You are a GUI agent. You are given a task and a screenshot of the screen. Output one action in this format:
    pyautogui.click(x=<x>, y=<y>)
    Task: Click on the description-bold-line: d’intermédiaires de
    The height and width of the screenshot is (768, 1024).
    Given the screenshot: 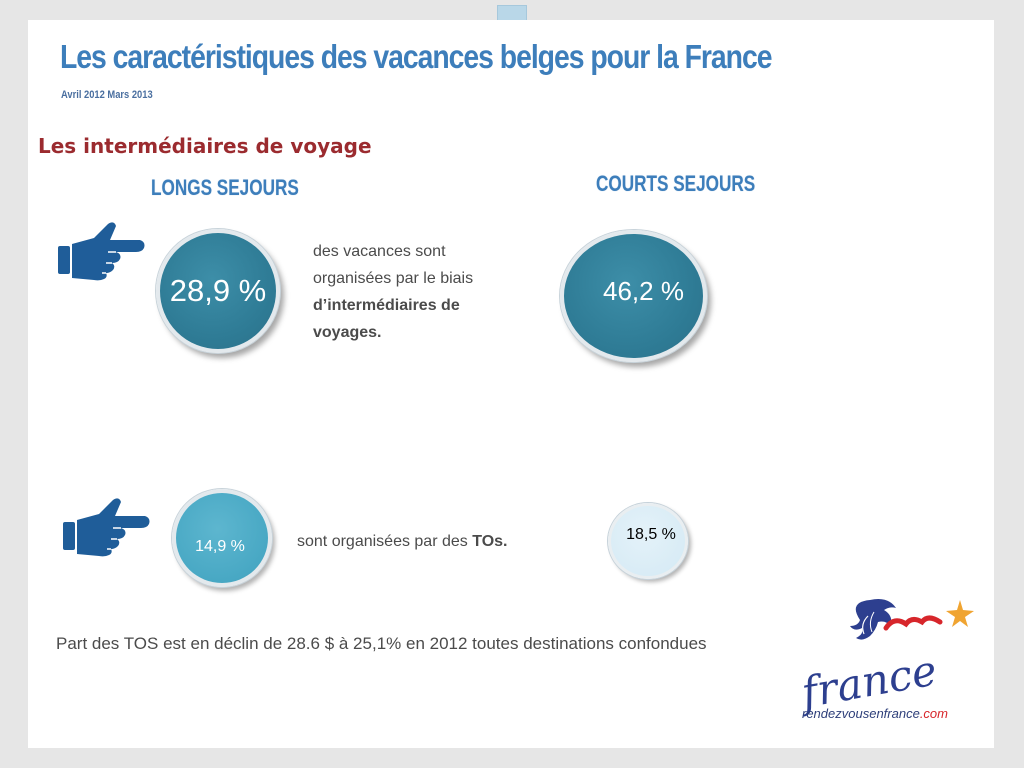 What is the action you would take?
    pyautogui.click(x=386, y=305)
    